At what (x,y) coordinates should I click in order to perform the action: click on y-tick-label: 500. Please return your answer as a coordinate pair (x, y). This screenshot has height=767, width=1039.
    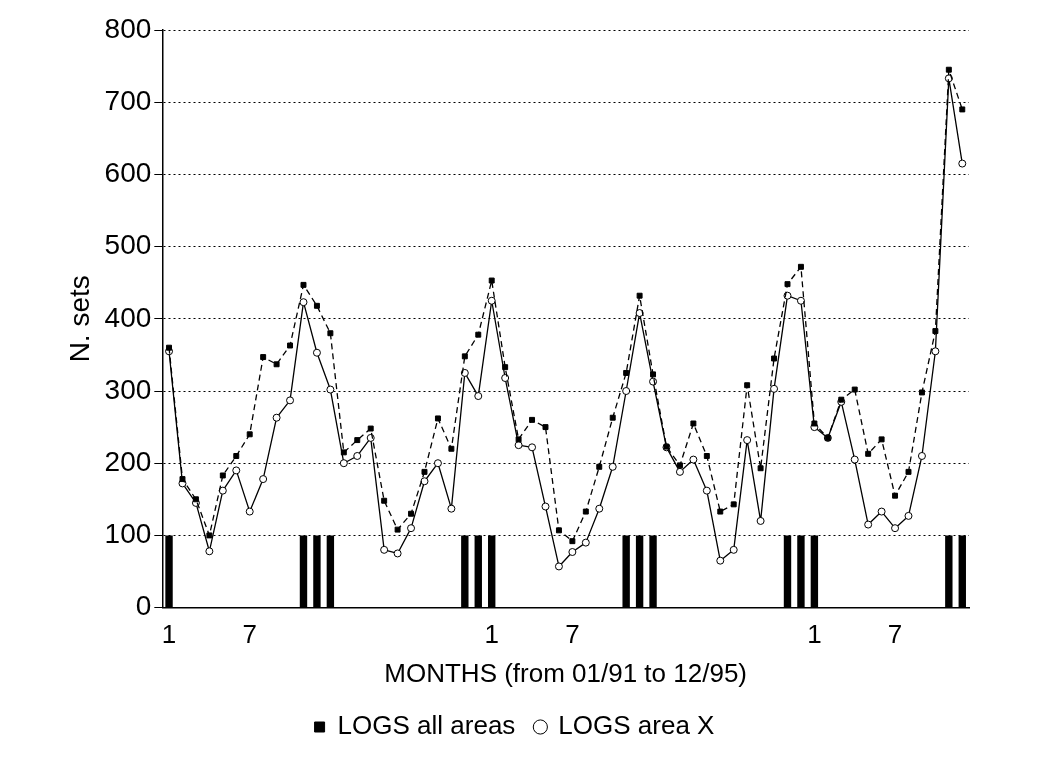
    Looking at the image, I should click on (128, 245).